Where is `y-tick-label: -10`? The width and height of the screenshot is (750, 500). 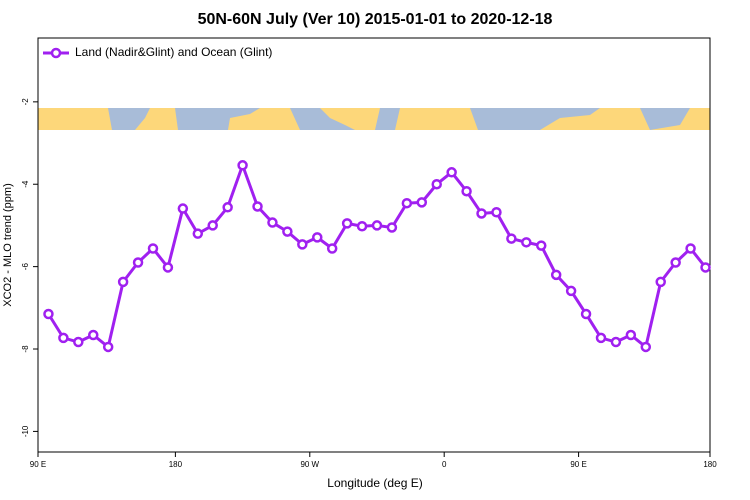 y-tick-label: -10 is located at coordinates (25, 431).